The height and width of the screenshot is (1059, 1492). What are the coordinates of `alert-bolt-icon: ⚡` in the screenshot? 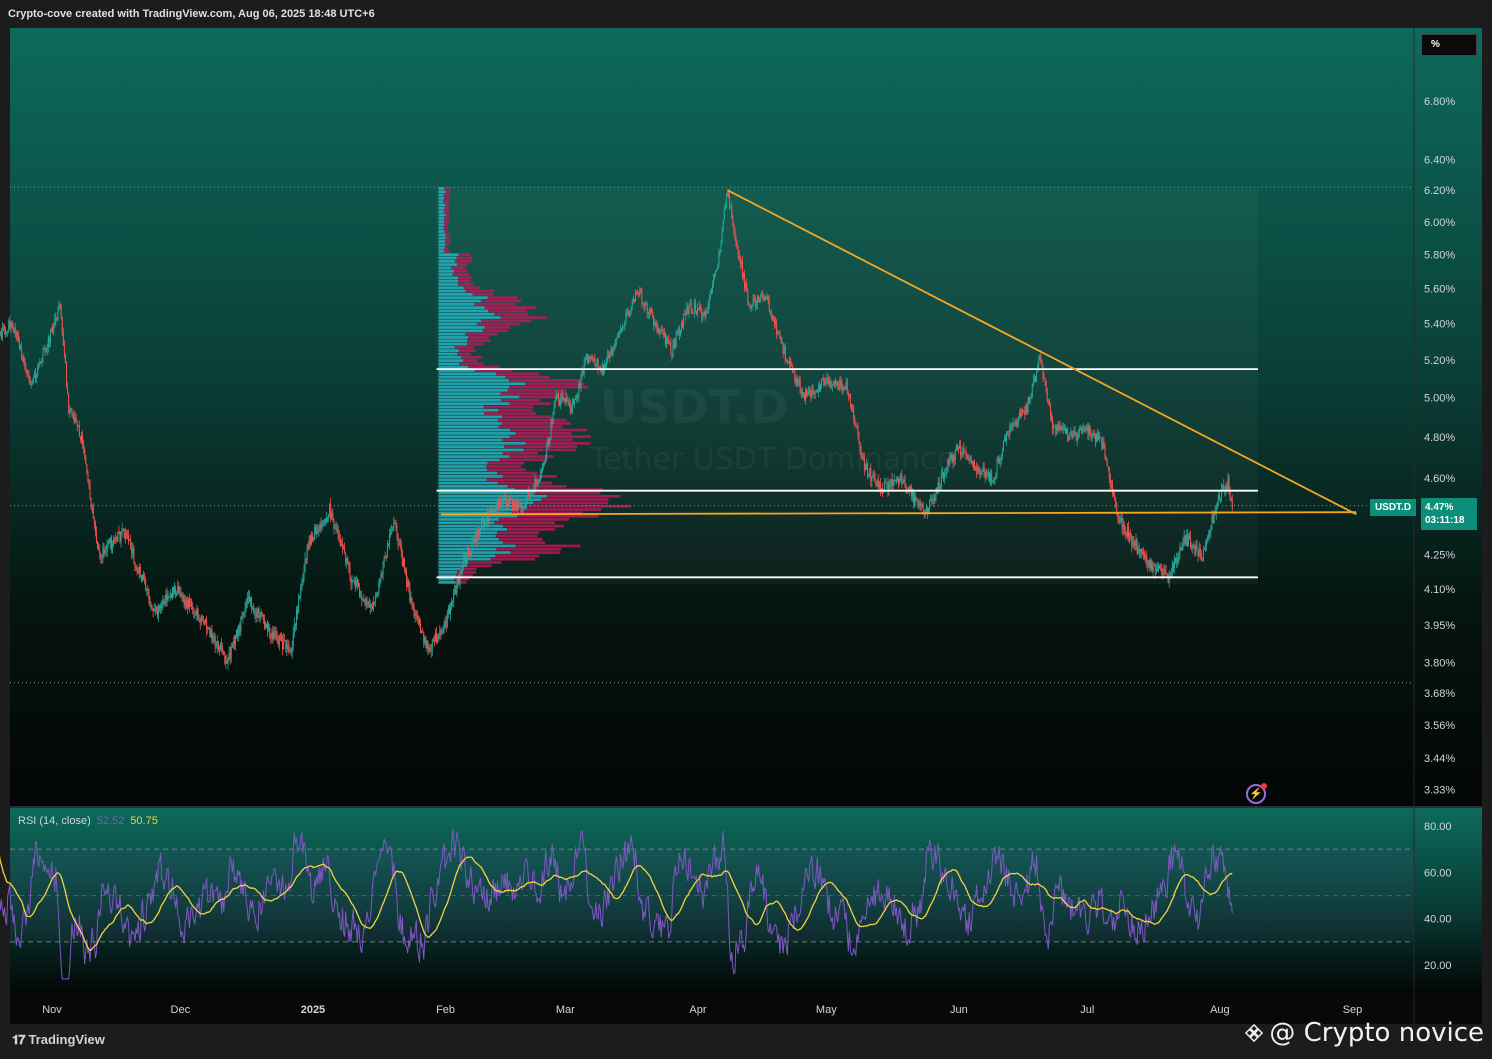 It's located at (1256, 793).